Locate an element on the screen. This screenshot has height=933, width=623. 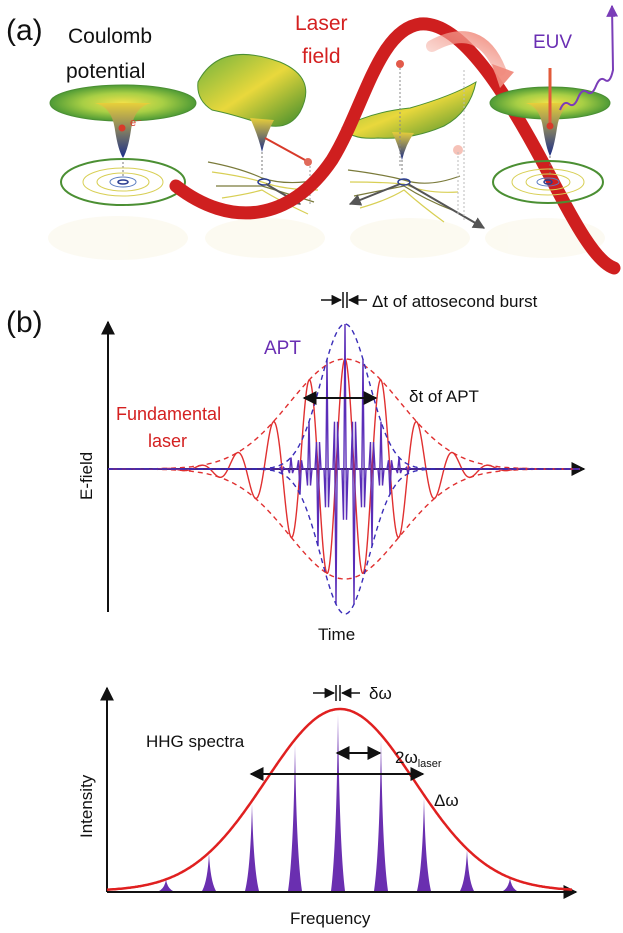
panel-a-label: (a) is located at coordinates (24, 30).